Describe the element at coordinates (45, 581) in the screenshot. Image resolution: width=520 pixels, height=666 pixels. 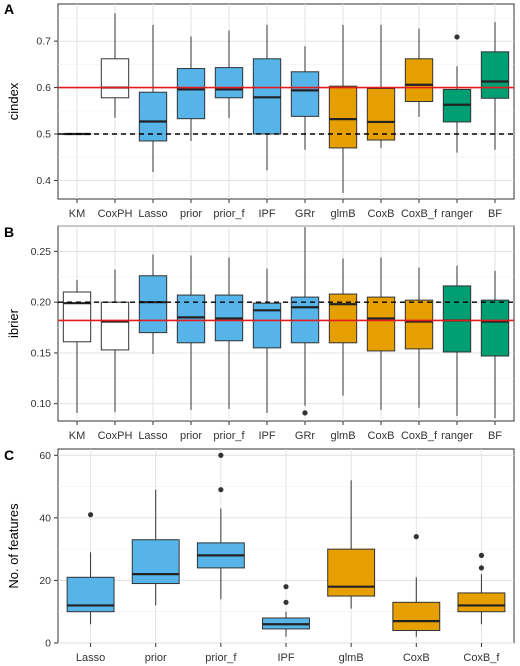
I see `y-tick-label: 20` at that location.